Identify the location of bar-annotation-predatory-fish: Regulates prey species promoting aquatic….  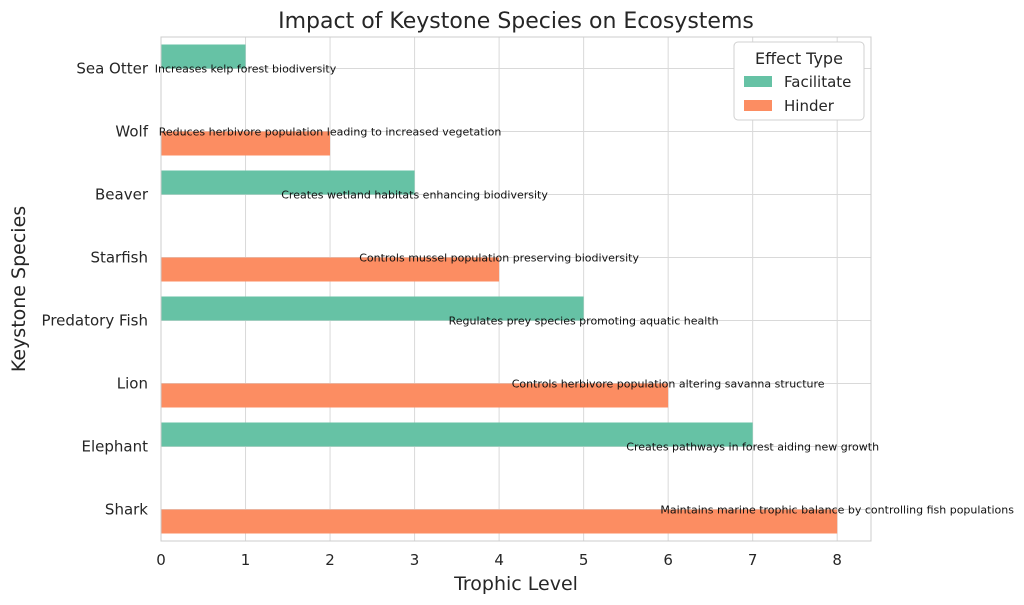
(584, 321).